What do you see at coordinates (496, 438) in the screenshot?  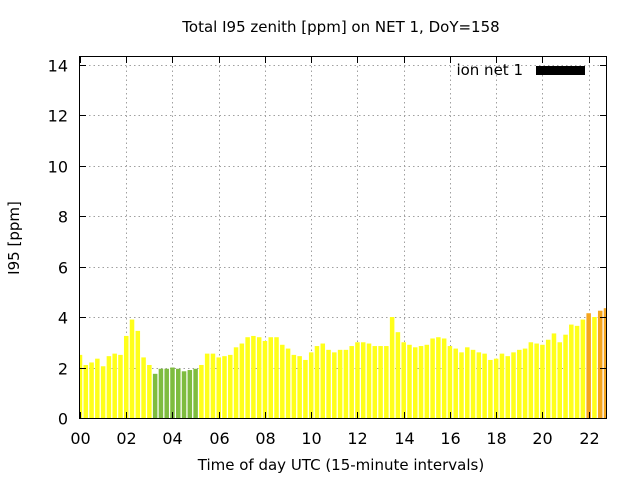 I see `x-tick-label: 18` at bounding box center [496, 438].